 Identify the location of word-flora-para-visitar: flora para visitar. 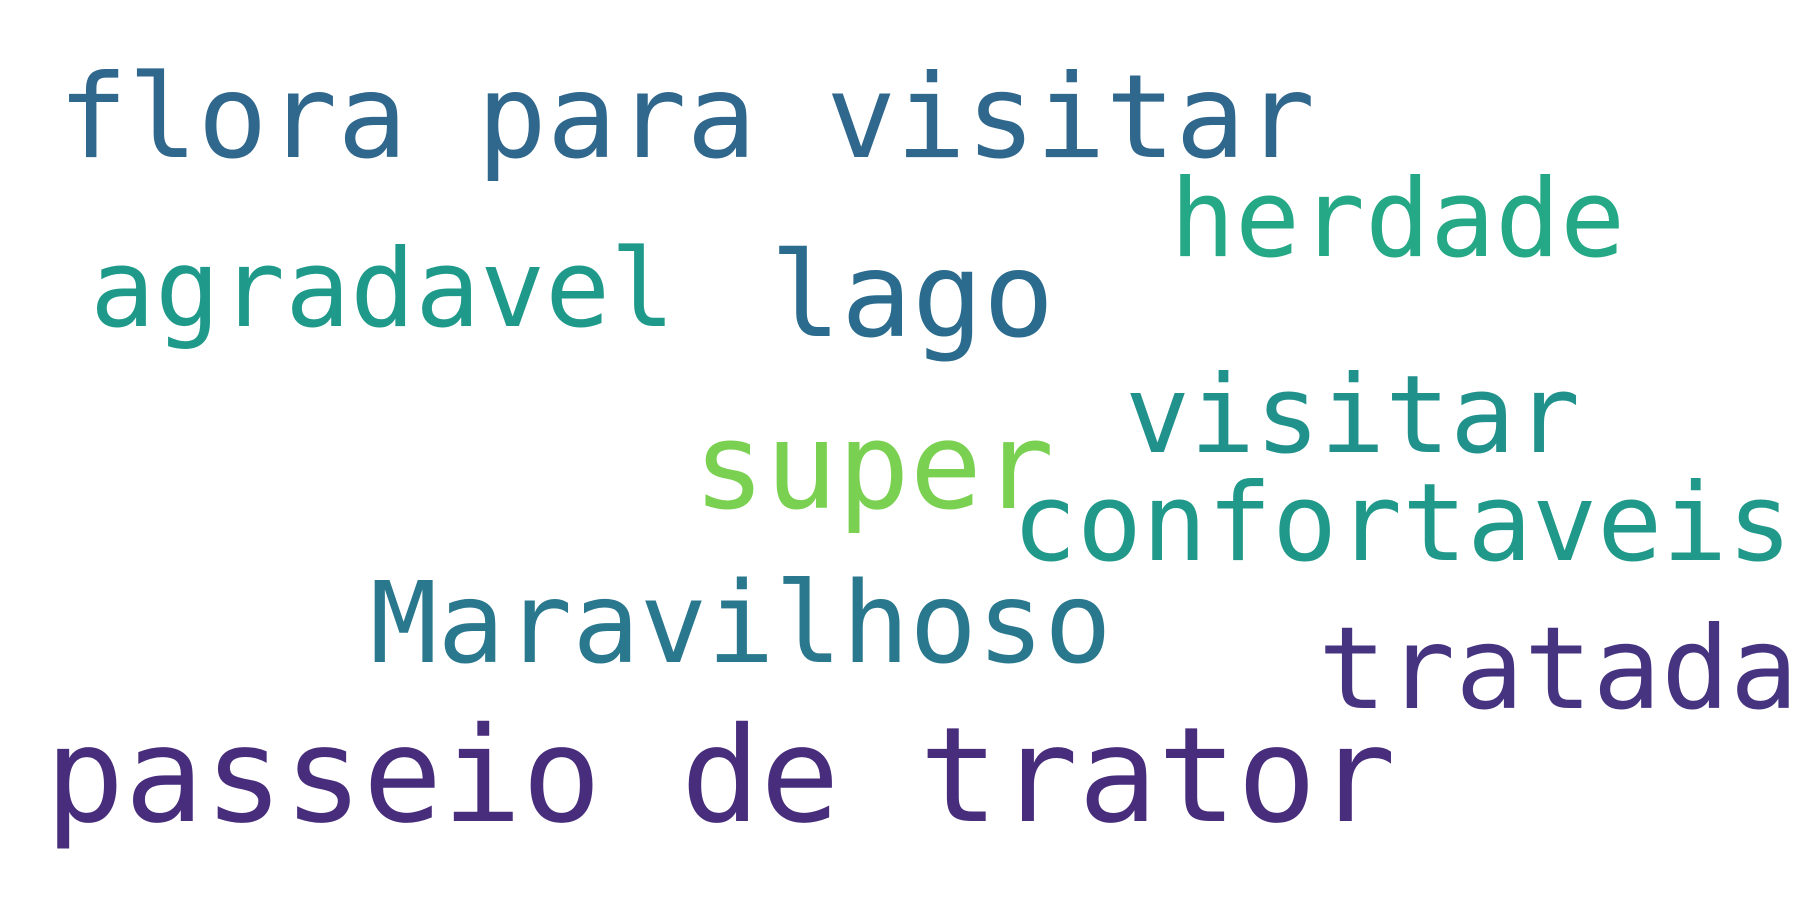
(687, 117).